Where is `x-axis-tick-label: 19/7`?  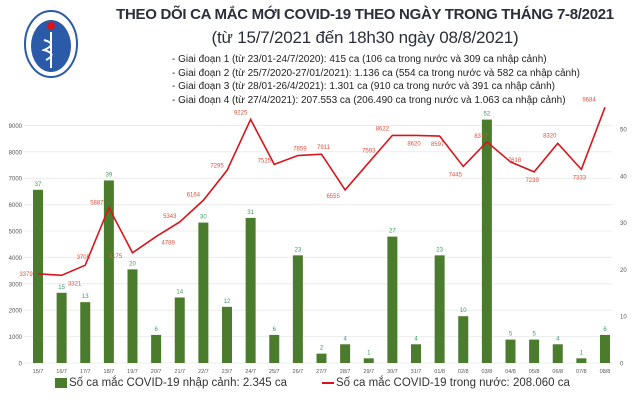 x-axis-tick-label: 19/7 is located at coordinates (132, 372).